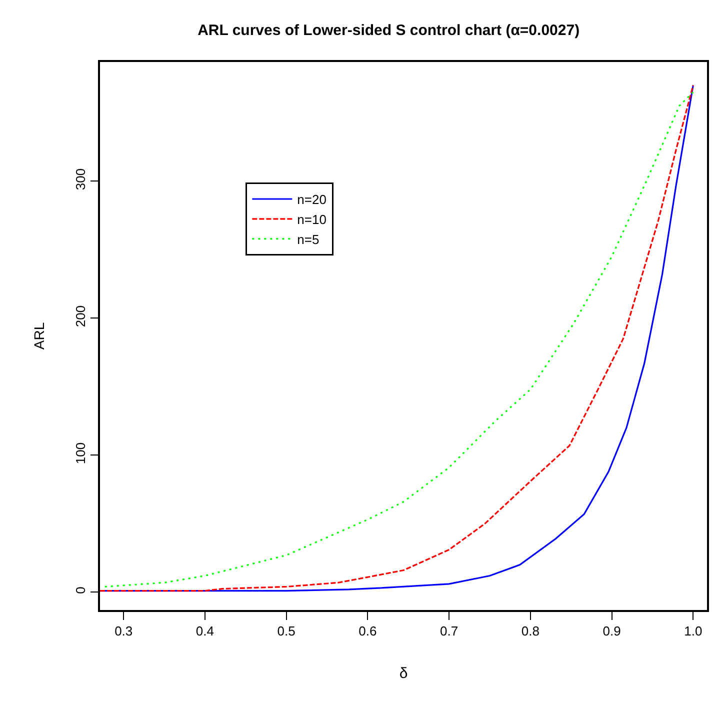  What do you see at coordinates (80, 316) in the screenshot?
I see `y-tick-label: 200` at bounding box center [80, 316].